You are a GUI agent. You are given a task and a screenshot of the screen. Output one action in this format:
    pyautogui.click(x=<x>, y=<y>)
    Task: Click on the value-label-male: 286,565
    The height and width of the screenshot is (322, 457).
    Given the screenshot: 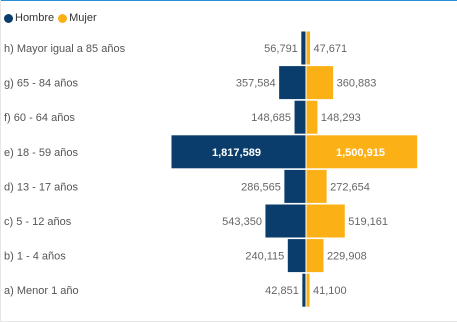 What is the action you would take?
    pyautogui.click(x=261, y=187)
    